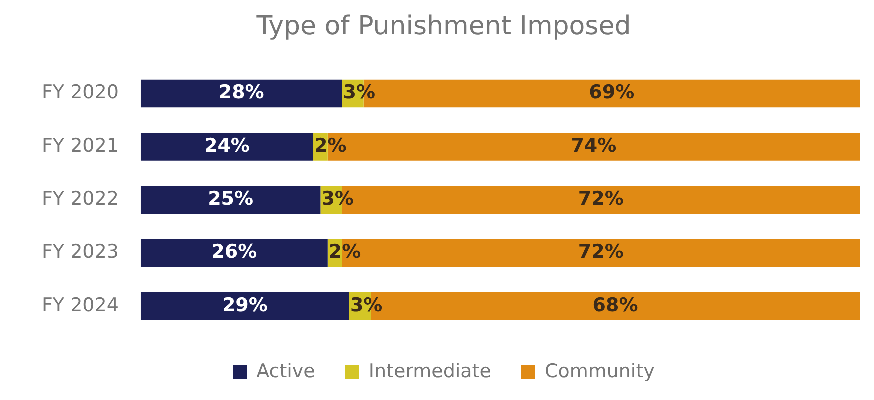  Describe the element at coordinates (599, 371) in the screenshot. I see `legend-label: Community` at that location.